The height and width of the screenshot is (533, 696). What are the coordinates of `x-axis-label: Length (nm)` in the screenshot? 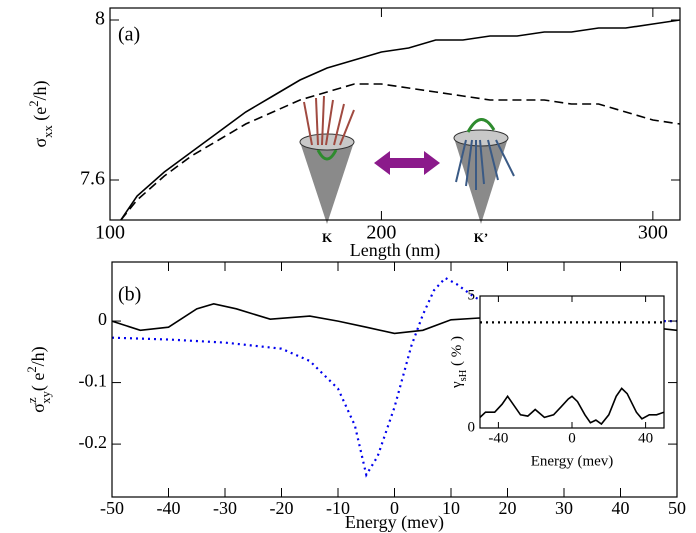 It's located at (395, 250).